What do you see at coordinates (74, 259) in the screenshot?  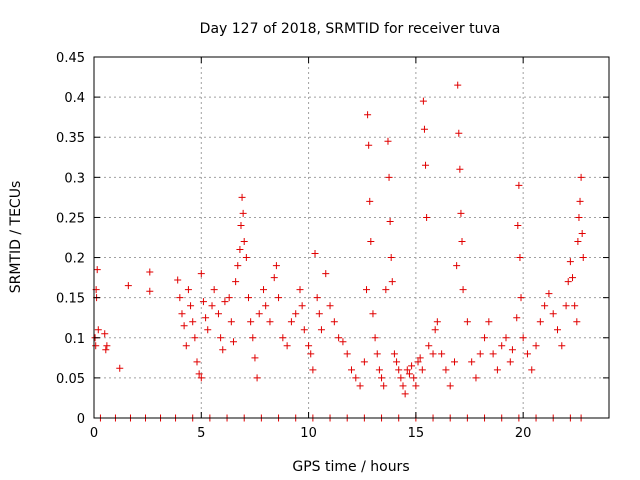 I see `y-tick-label: 0.2` at bounding box center [74, 259].